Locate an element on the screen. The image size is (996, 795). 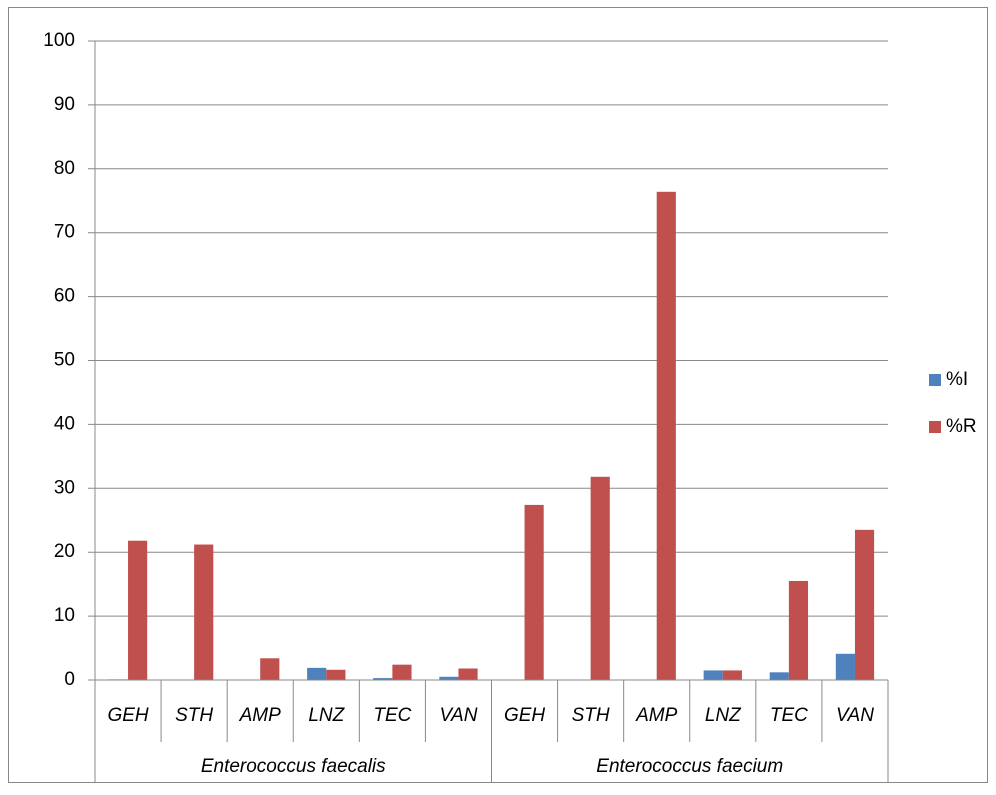
y-tick-label: 0 is located at coordinates (69, 679).